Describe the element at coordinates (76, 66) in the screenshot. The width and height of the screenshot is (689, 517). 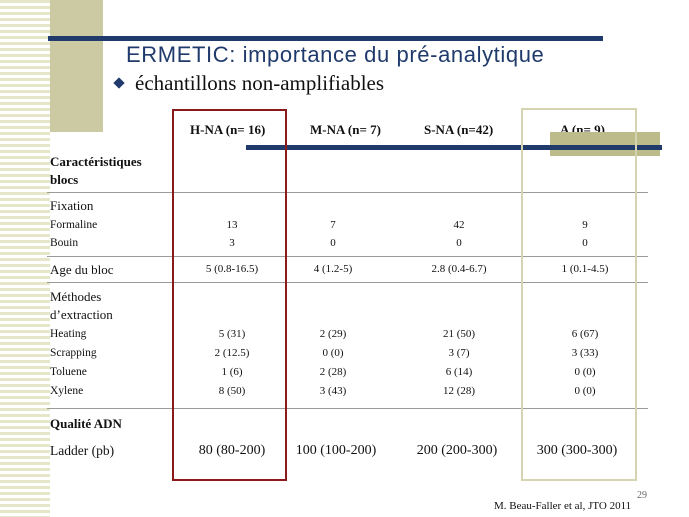
I see `decorative-block` at that location.